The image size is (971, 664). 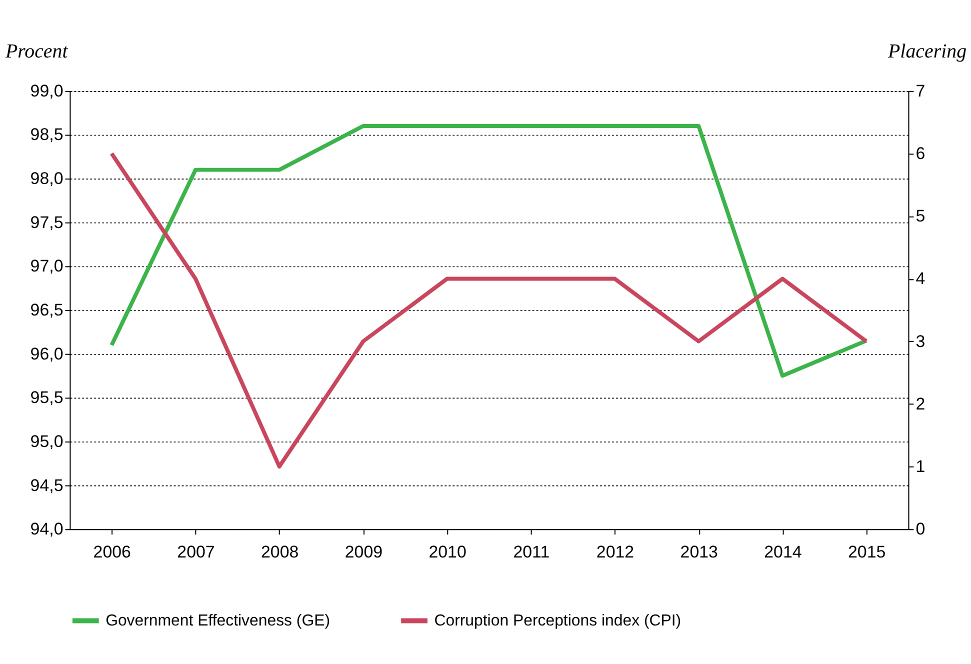 I want to click on y2-tick-label: 5, so click(x=921, y=216).